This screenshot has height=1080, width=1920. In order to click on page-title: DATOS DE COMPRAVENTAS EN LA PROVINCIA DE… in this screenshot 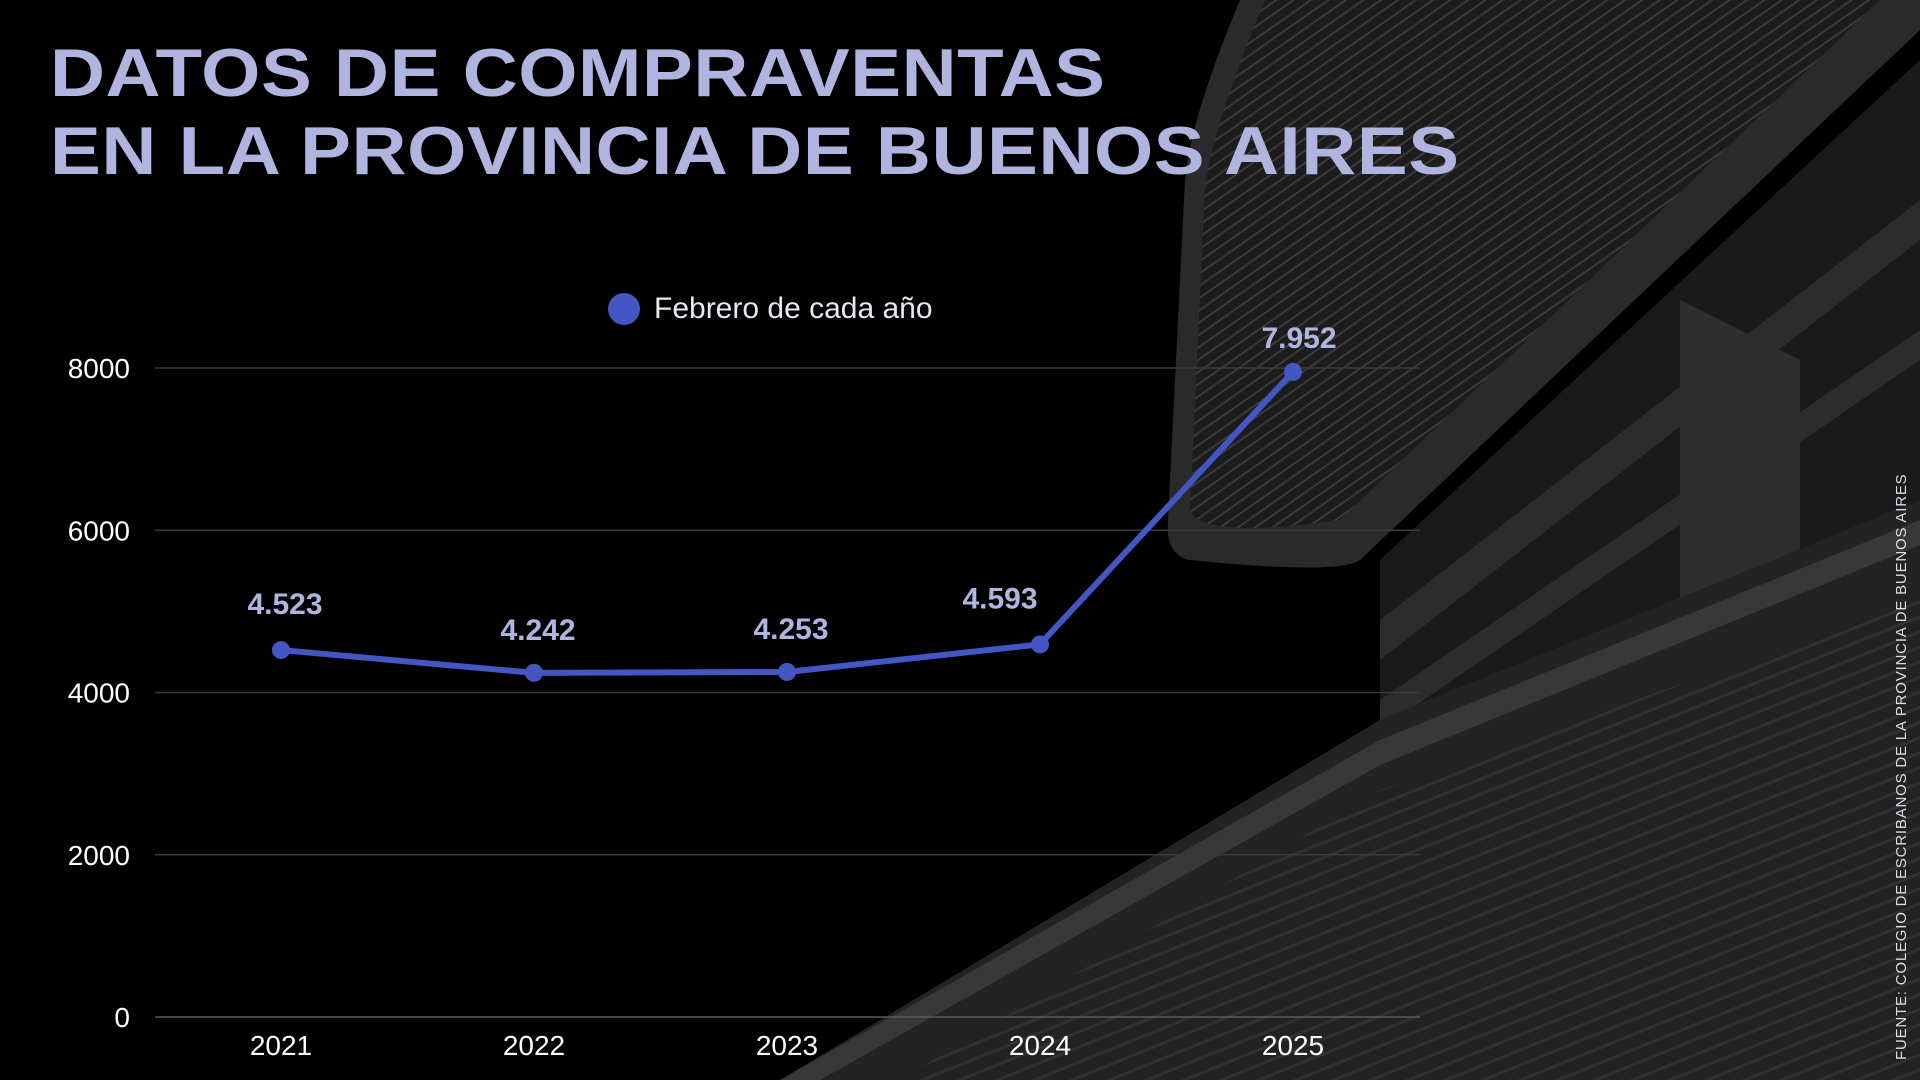, I will do `click(755, 112)`.